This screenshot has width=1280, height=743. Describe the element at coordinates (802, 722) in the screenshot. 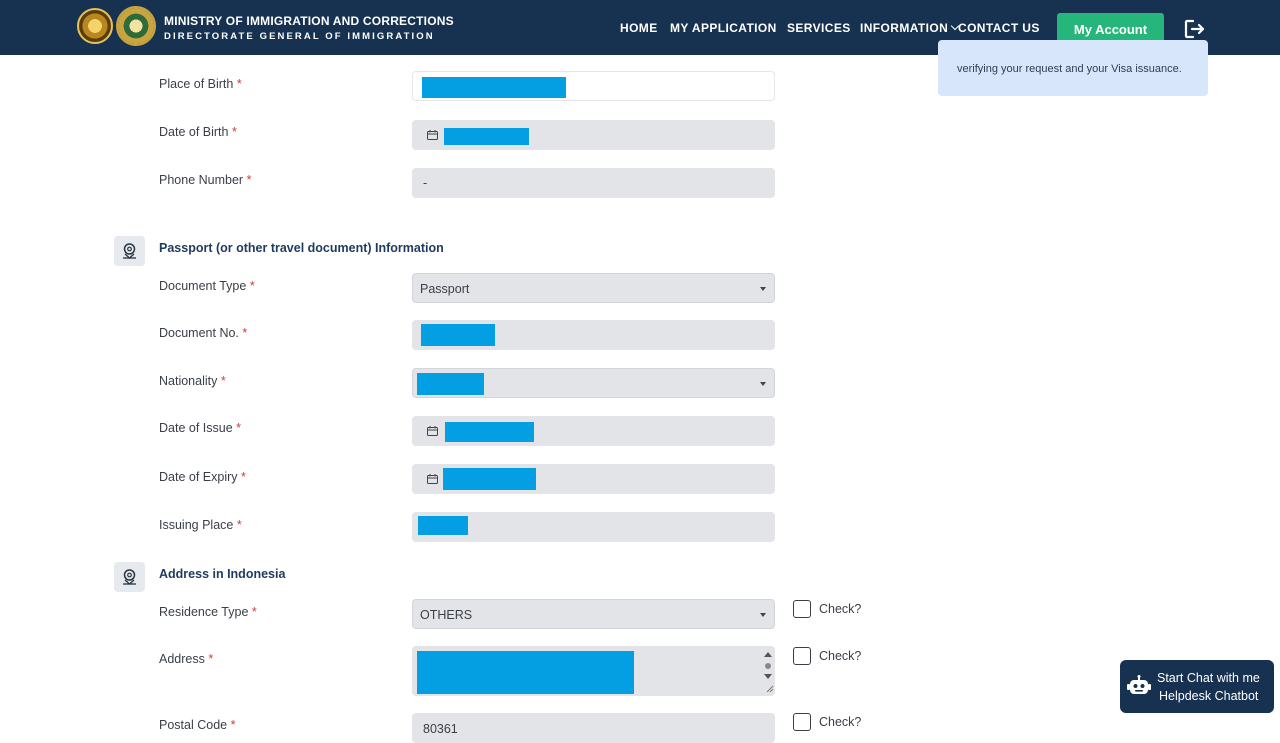

I see `postal-code-checkbox` at that location.